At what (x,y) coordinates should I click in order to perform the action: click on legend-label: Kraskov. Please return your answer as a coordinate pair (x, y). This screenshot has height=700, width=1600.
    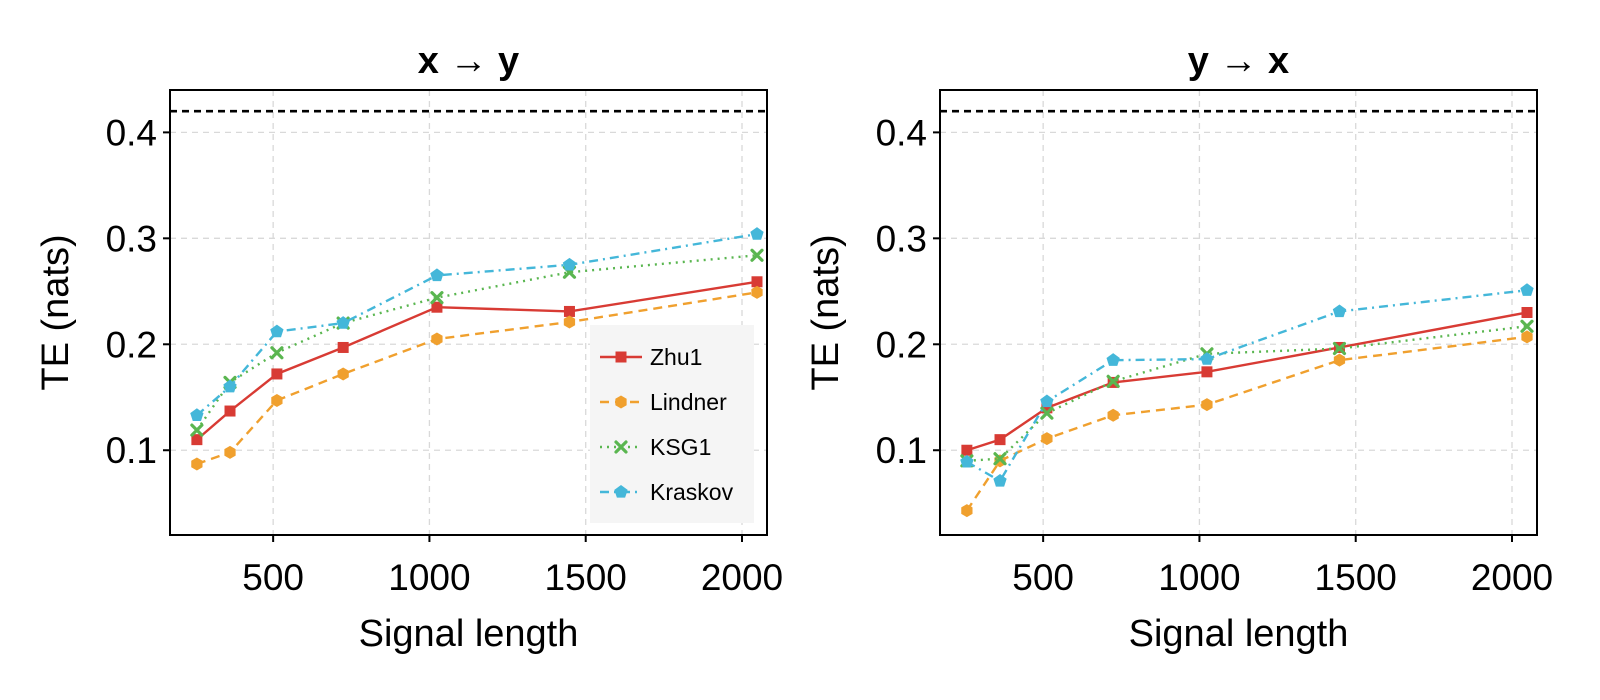
    Looking at the image, I should click on (692, 492).